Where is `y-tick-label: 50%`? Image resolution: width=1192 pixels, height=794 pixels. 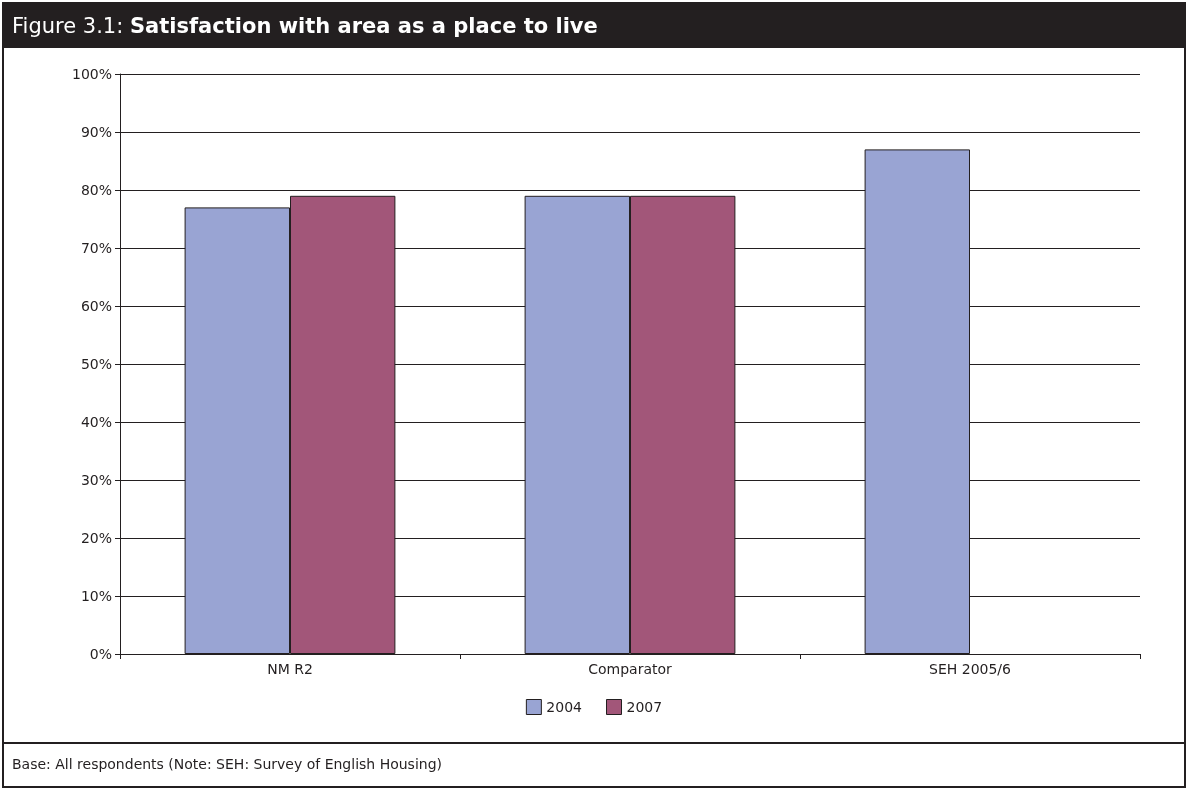
y-tick-label: 50% is located at coordinates (96, 364).